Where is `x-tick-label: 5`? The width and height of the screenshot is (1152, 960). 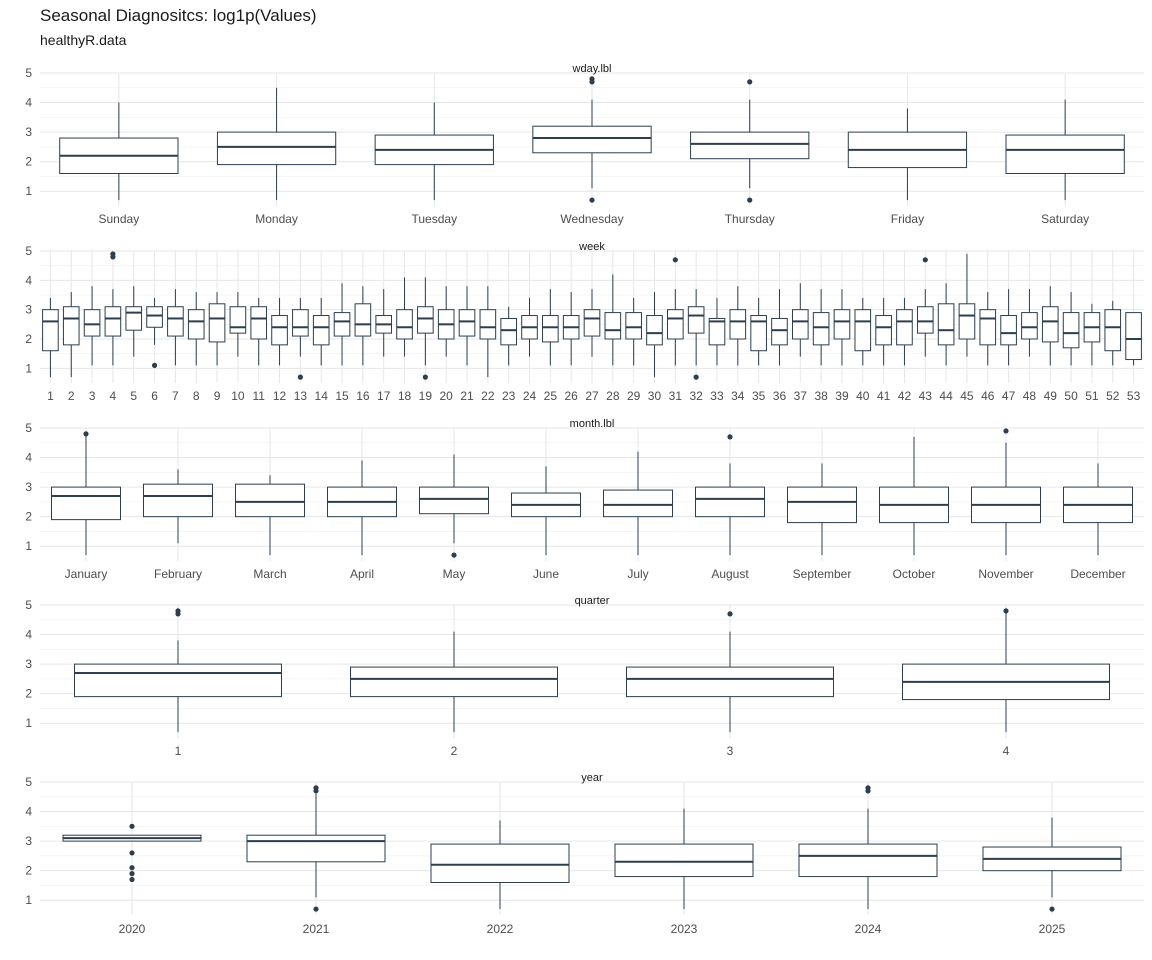
x-tick-label: 5 is located at coordinates (133, 396).